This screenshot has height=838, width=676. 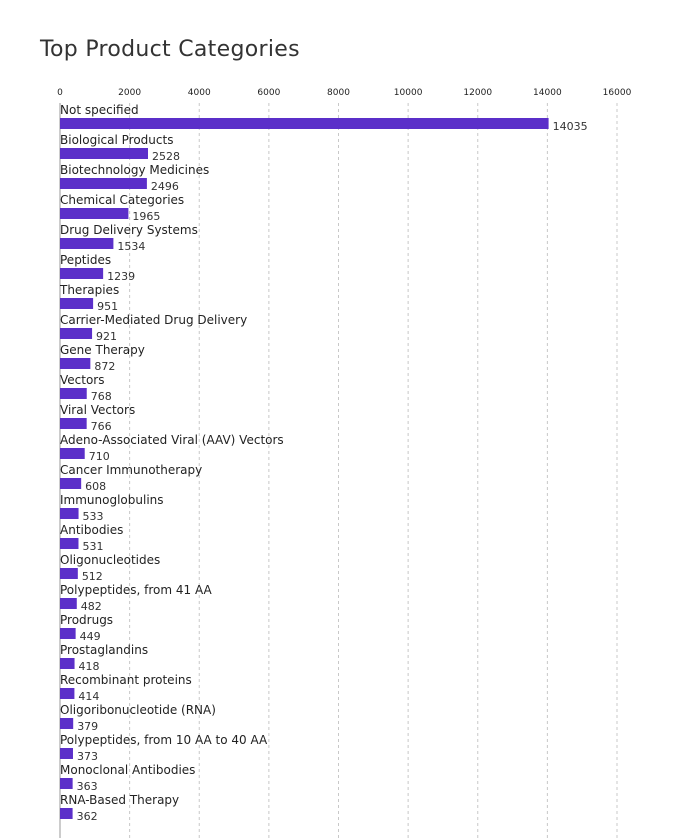 What do you see at coordinates (104, 650) in the screenshot?
I see `category-label: Prostaglandins` at bounding box center [104, 650].